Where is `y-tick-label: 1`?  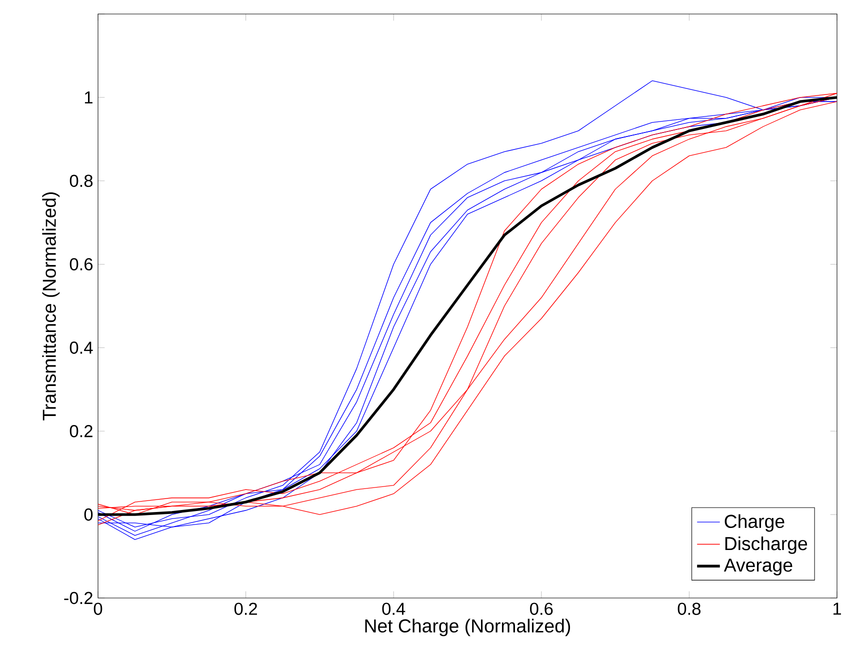
y-tick-label: 1 is located at coordinates (88, 97).